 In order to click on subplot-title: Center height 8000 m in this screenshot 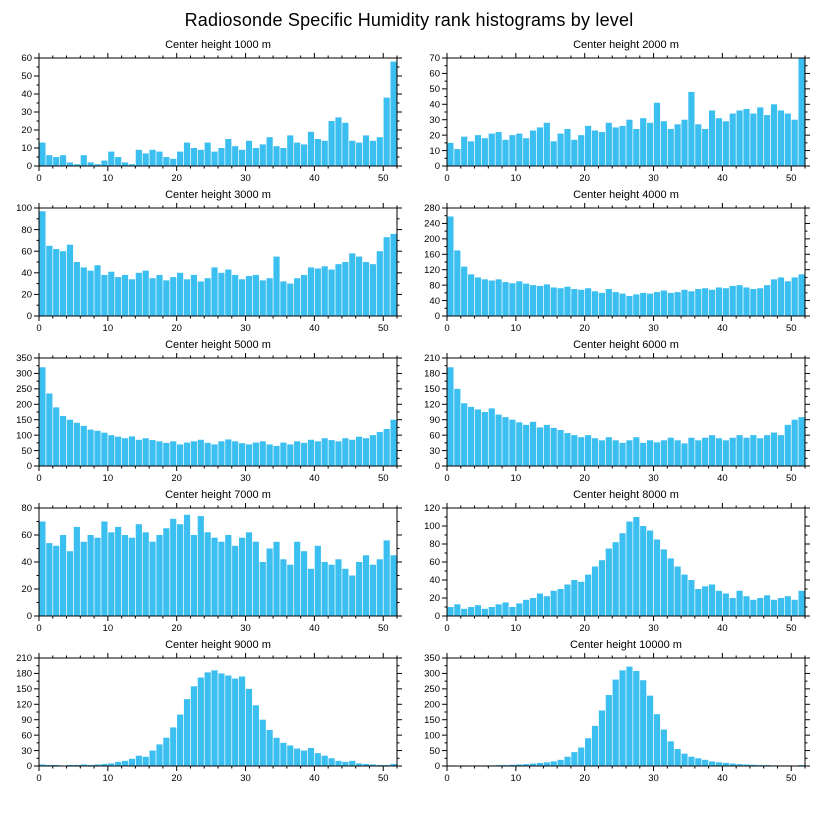, I will do `click(626, 495)`.